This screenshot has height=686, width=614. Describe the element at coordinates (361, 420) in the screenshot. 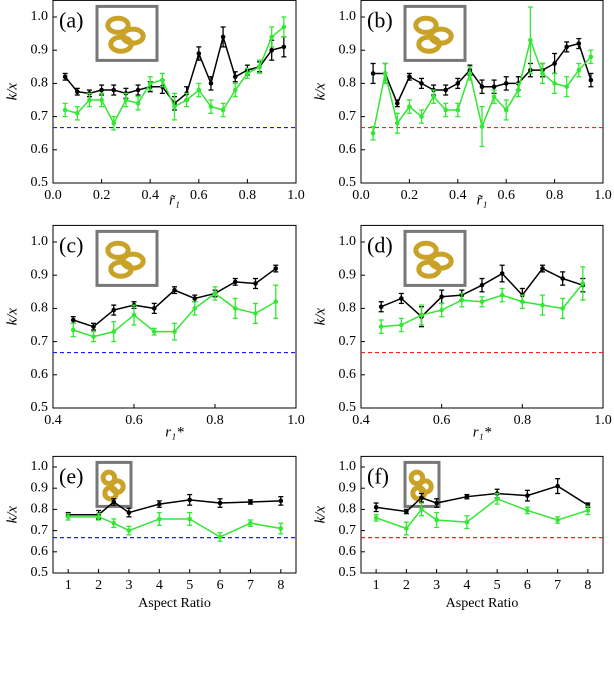

I see `x-tick-label: 0.4` at that location.